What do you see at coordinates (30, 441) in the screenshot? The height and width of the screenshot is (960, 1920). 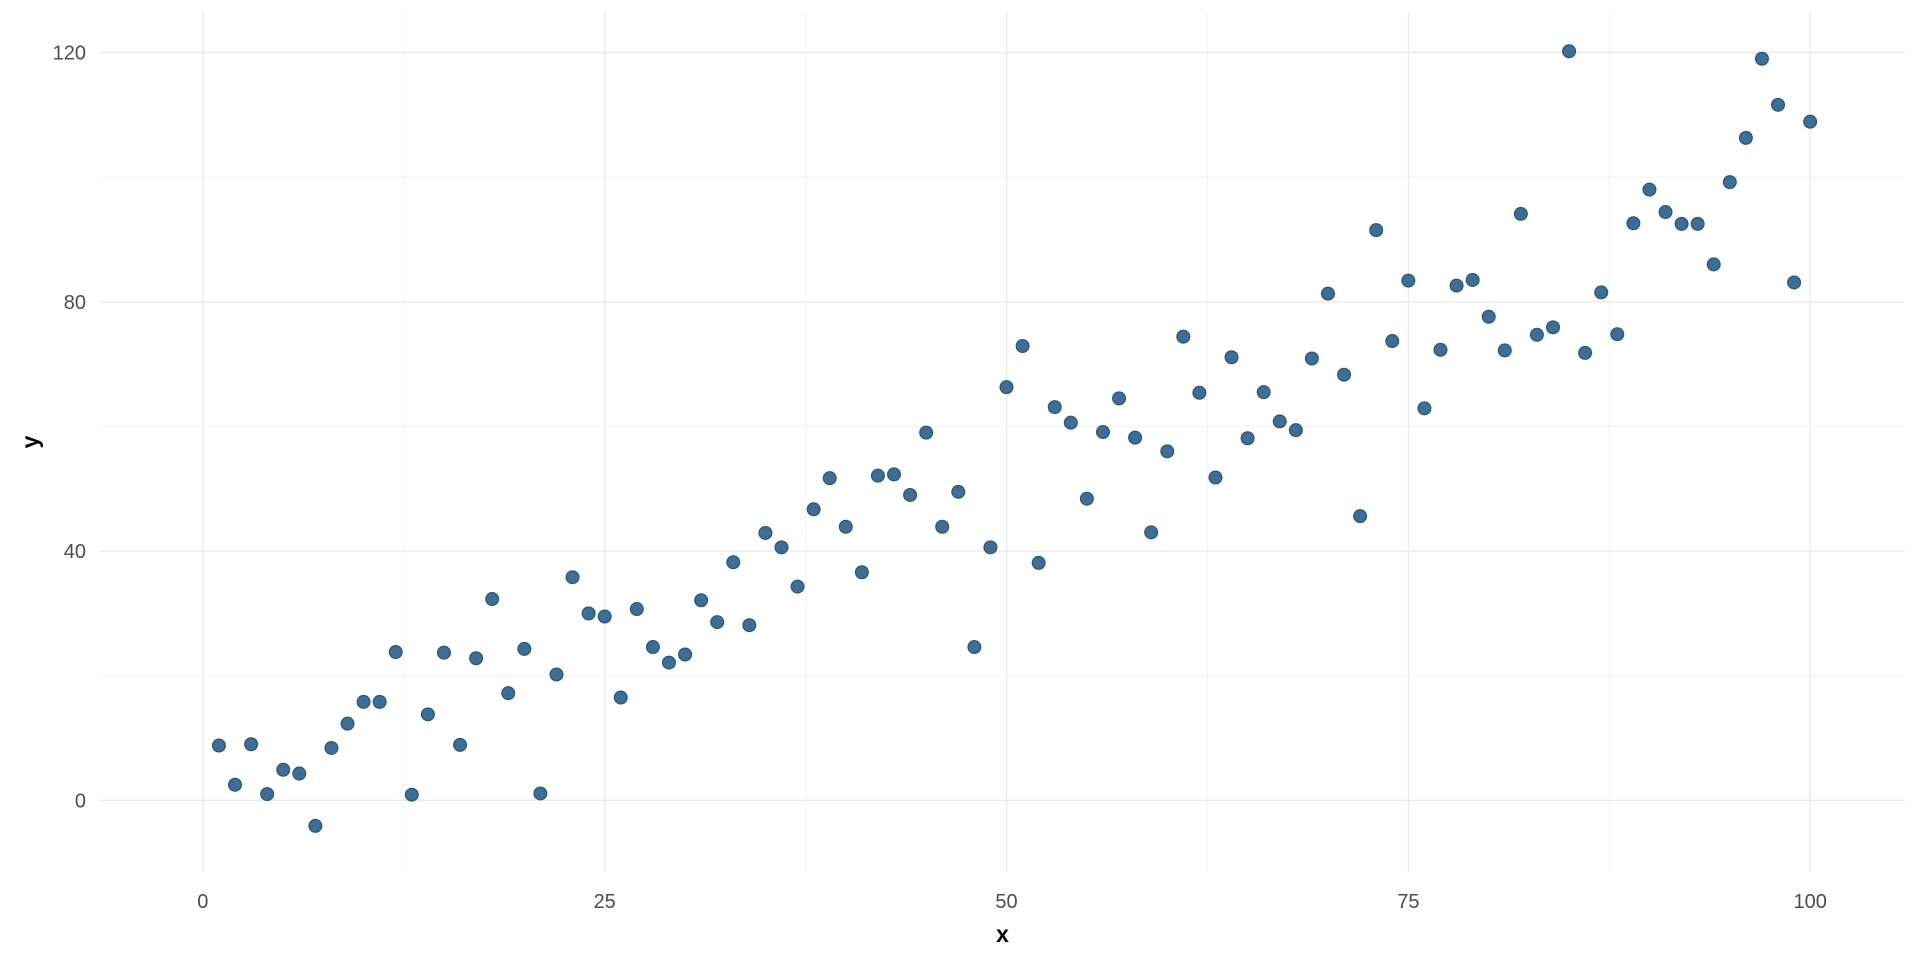 I see `y-axis-title: y` at bounding box center [30, 441].